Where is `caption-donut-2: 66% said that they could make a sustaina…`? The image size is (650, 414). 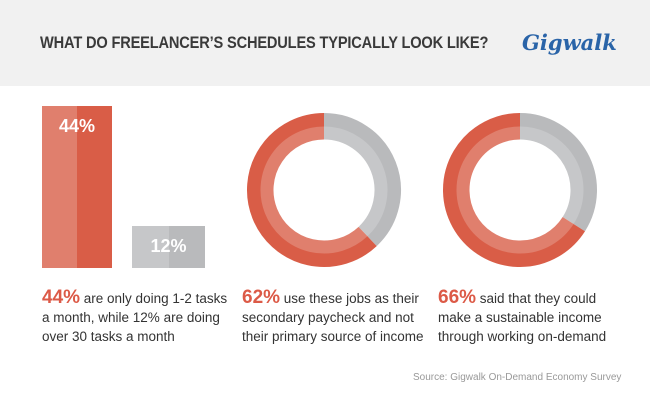
caption-donut-2: 66% said that they could make a sustaina… is located at coordinates (533, 317).